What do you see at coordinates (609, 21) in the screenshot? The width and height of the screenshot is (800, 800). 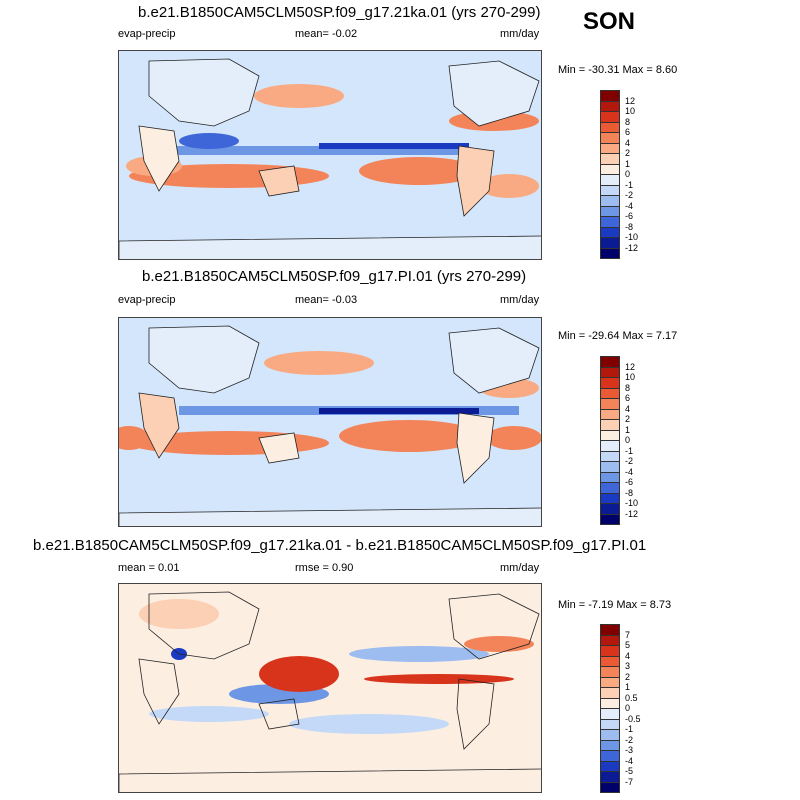 I see `season-label: SON` at bounding box center [609, 21].